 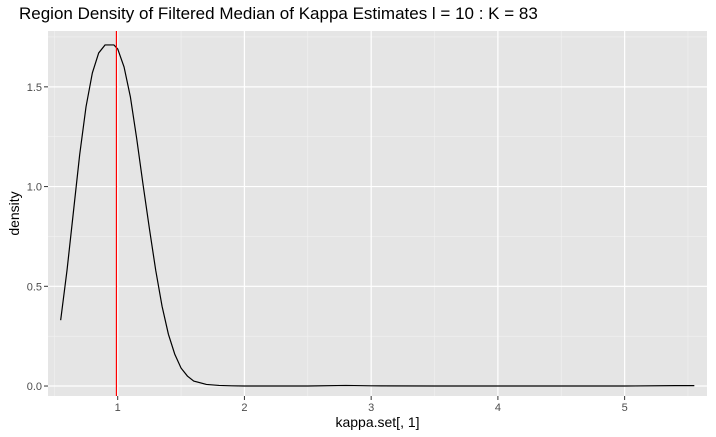 What do you see at coordinates (34, 188) in the screenshot?
I see `y-tick-label: 1.0` at bounding box center [34, 188].